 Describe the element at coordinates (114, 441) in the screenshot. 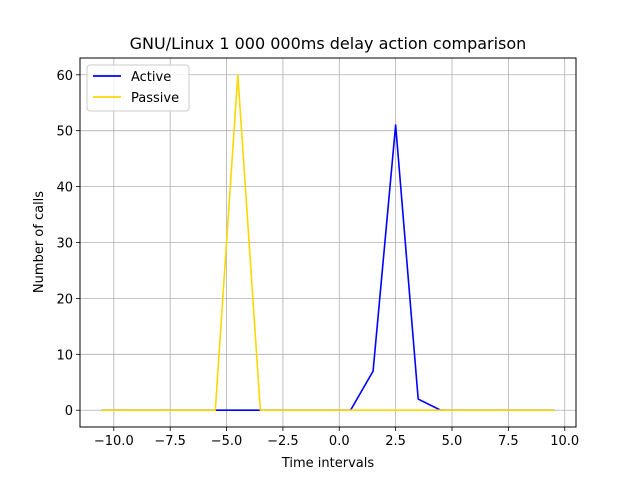

I see `x-tick-label: −10.0` at that location.